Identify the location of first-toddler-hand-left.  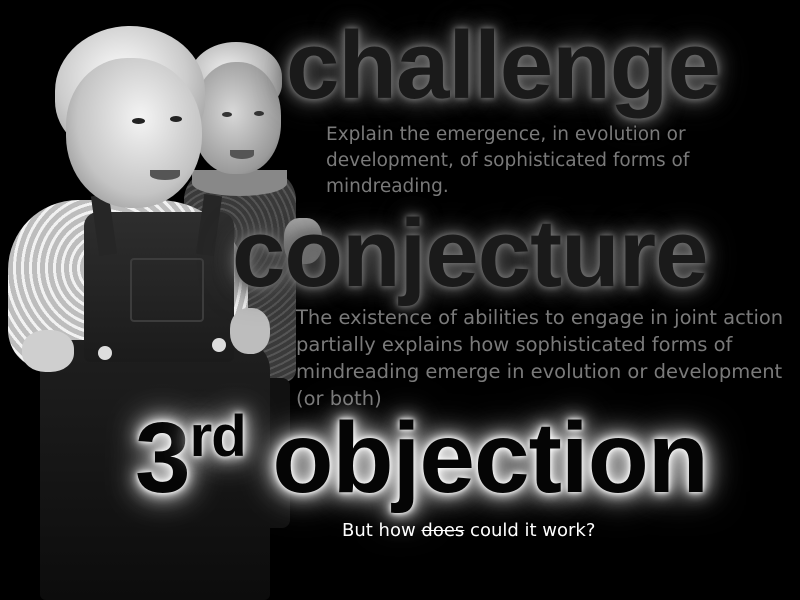
(48, 351).